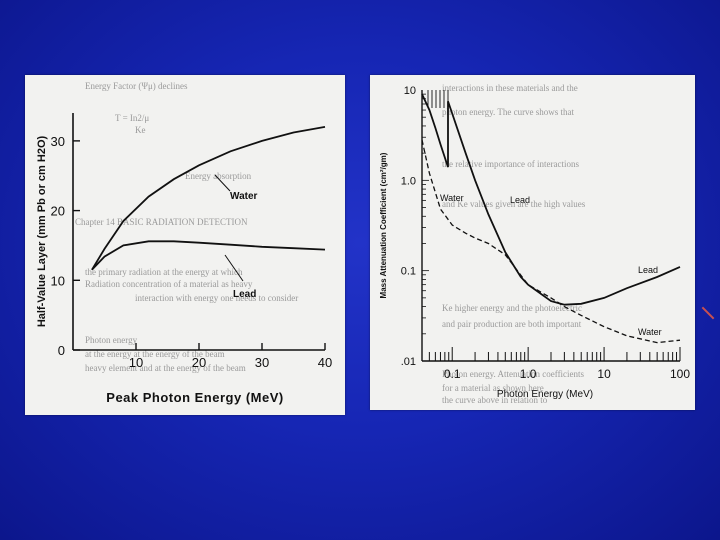 This screenshot has width=720, height=540. What do you see at coordinates (495, 400) in the screenshot?
I see `background-text-8: the curve above in relation to` at bounding box center [495, 400].